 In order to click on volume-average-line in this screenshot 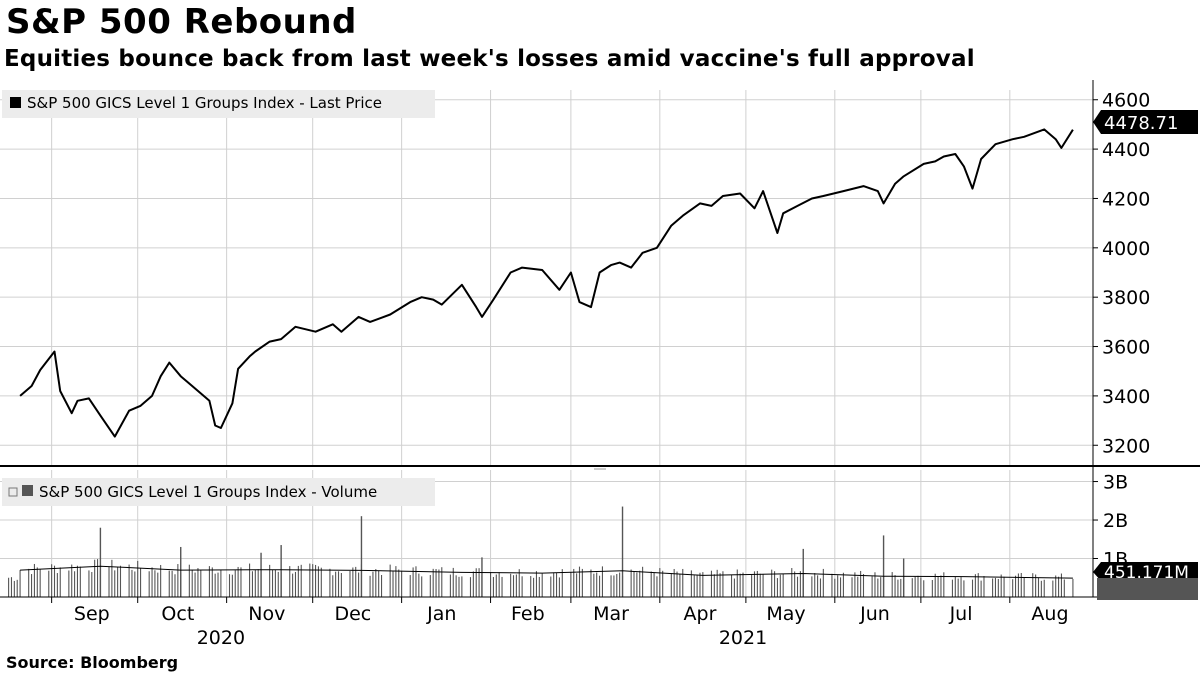, I will do `click(546, 572)`.